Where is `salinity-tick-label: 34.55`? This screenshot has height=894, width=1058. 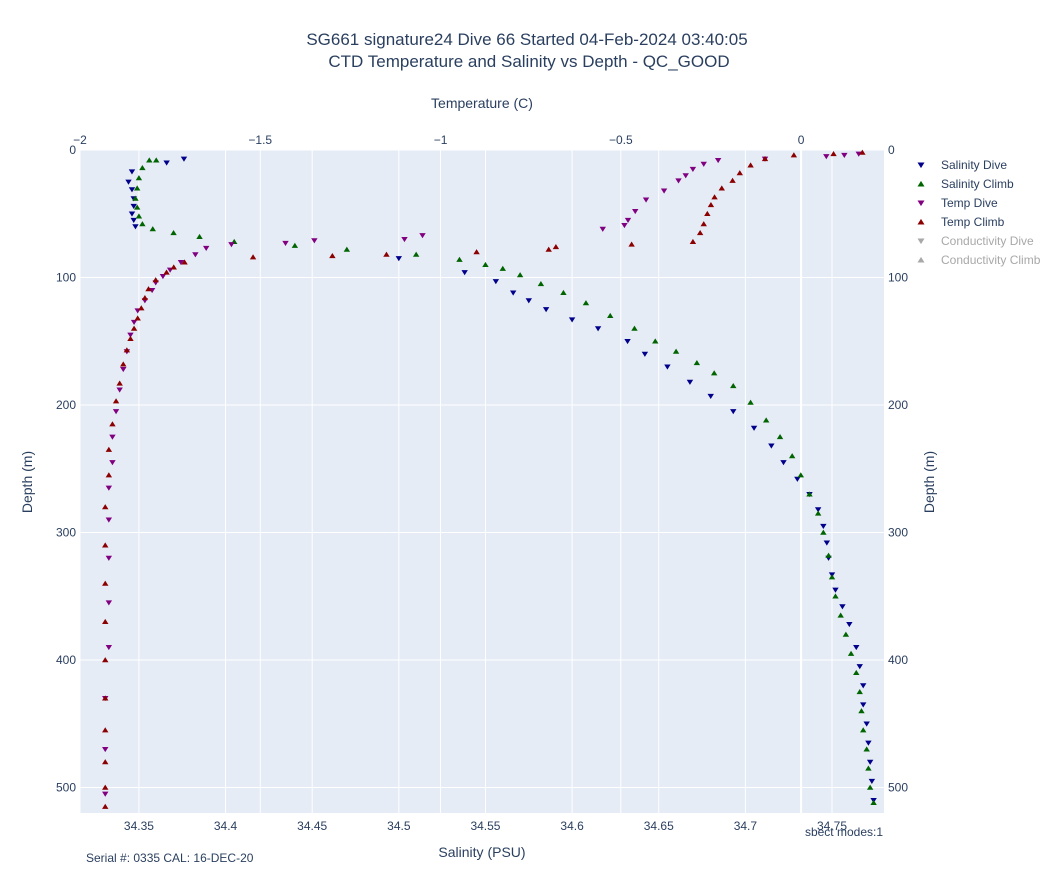
salinity-tick-label: 34.55 is located at coordinates (485, 826).